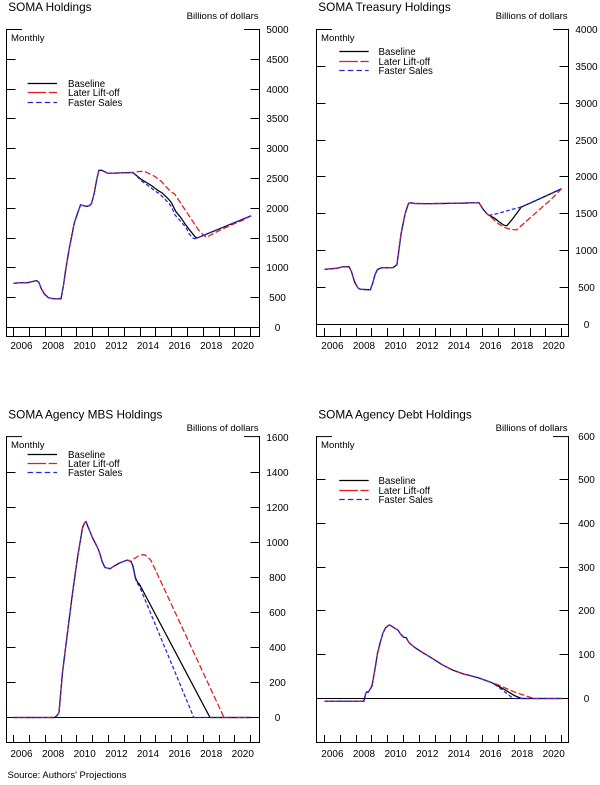 The height and width of the screenshot is (785, 600). I want to click on svg-text: 100, so click(586, 655).